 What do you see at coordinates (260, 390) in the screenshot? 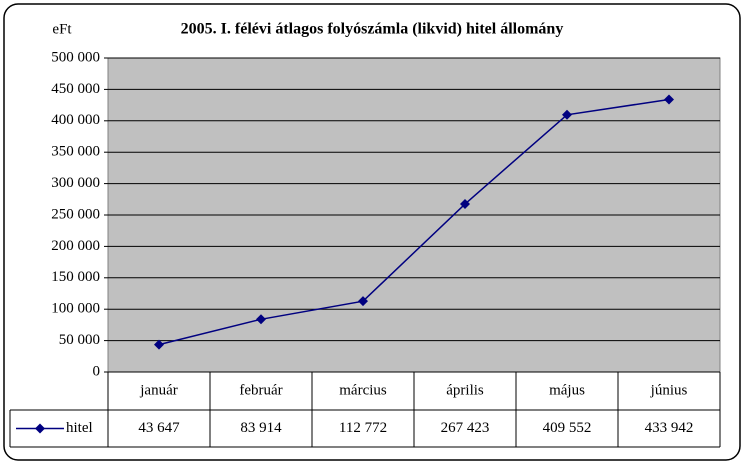
I see `x-tick-label: február` at bounding box center [260, 390].